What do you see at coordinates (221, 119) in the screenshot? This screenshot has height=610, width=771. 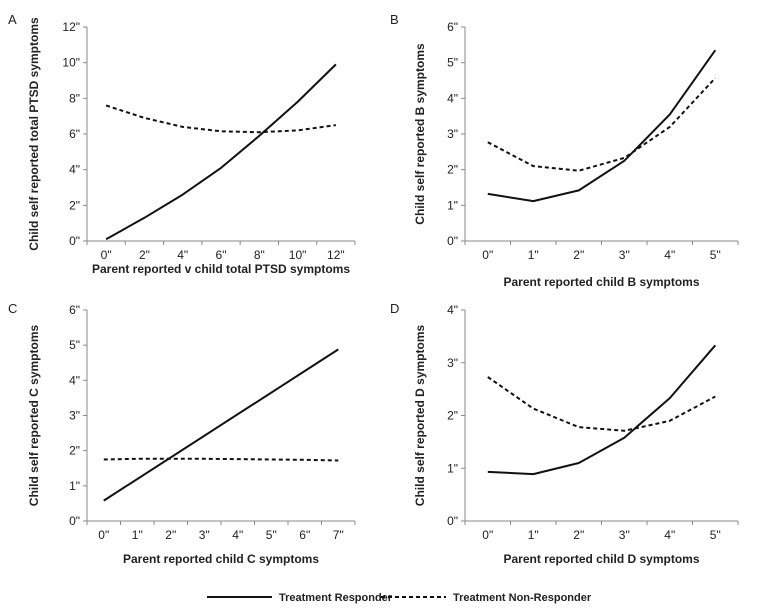 I see `series-non-responder-line-a` at bounding box center [221, 119].